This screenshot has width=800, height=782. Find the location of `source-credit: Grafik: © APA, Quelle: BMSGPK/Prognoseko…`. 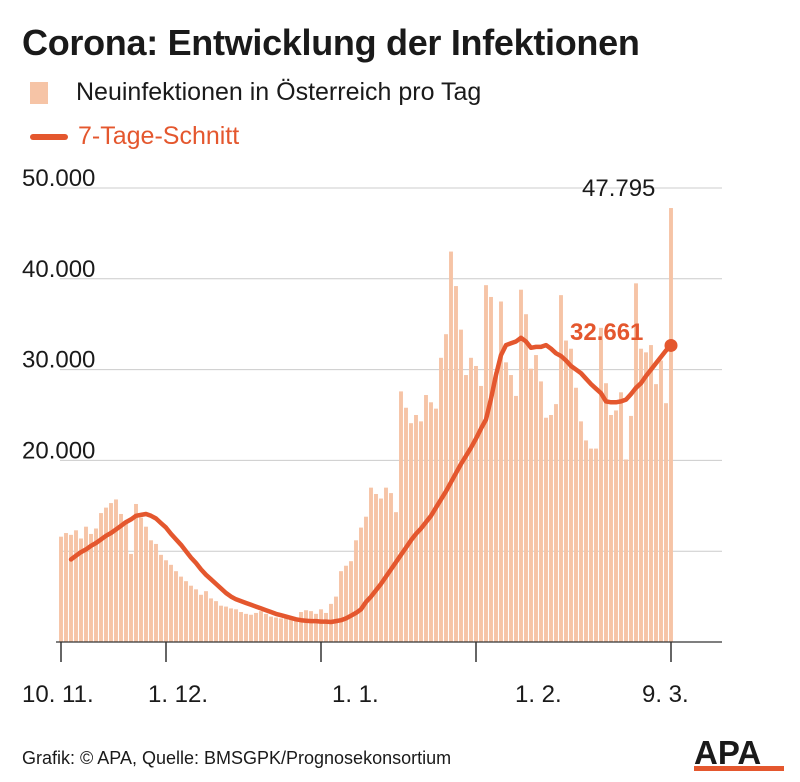

source-credit: Grafik: © APA, Quelle: BMSGPK/Prognoseko… is located at coordinates (237, 758).